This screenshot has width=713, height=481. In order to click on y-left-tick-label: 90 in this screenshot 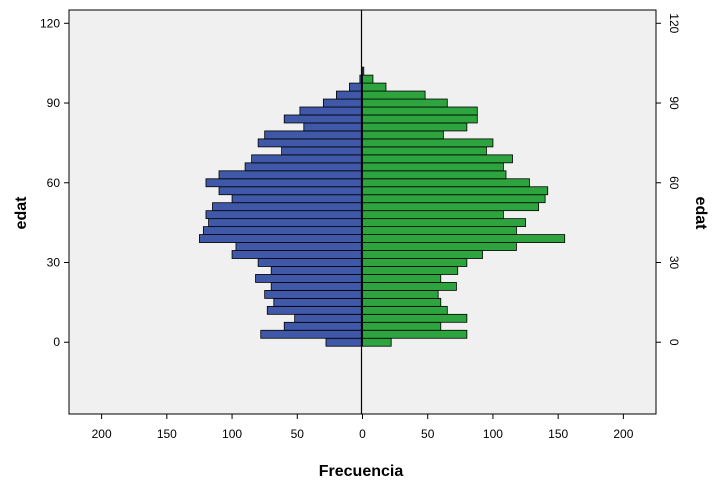, I will do `click(54, 103)`.